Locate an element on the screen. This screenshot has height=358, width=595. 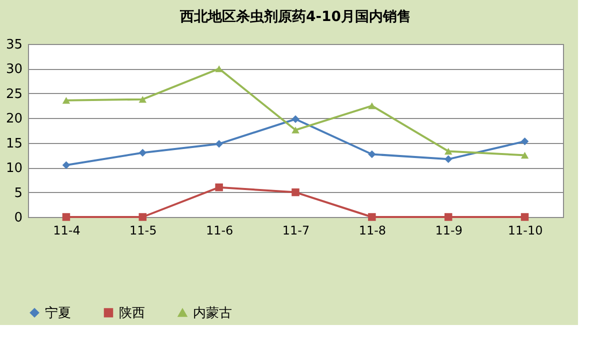
y-tick-label: 5 is located at coordinates (18, 193).